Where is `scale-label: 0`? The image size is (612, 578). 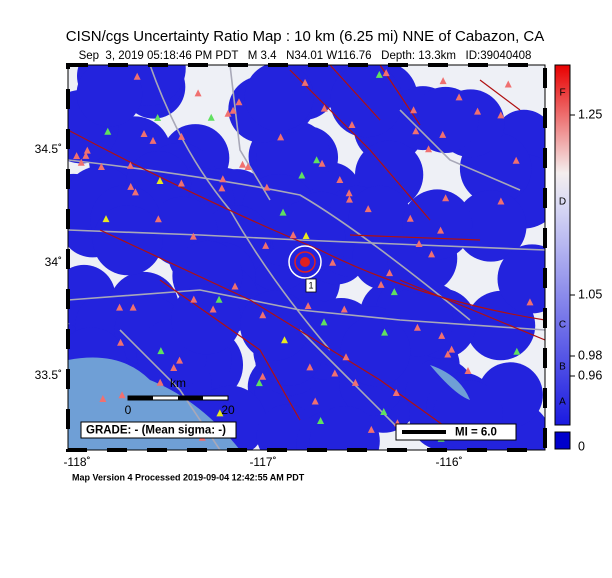
scale-label: 0 is located at coordinates (128, 410).